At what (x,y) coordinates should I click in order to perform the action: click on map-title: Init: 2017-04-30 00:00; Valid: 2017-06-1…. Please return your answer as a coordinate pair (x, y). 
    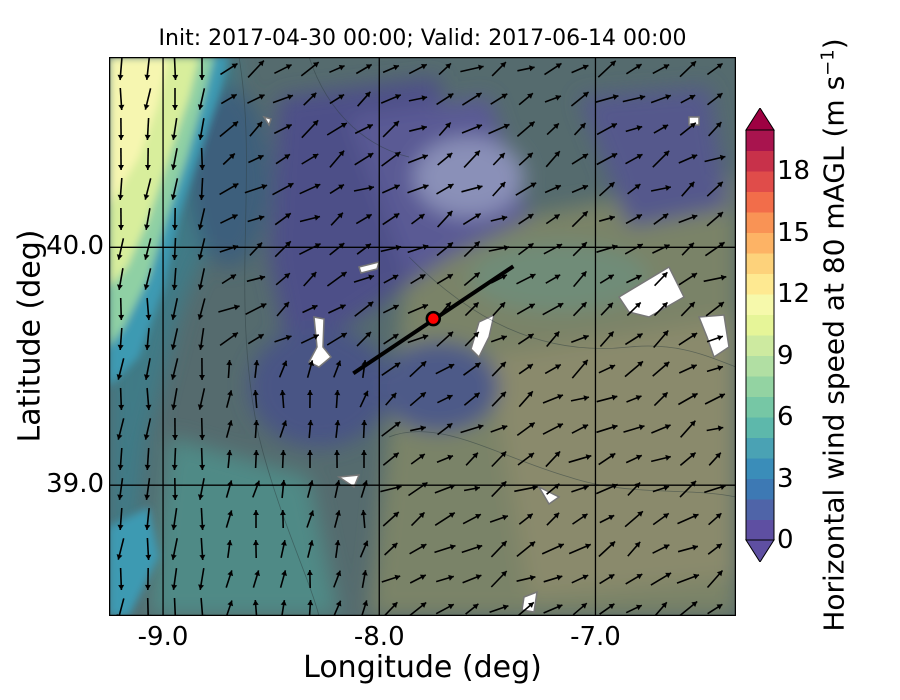
    Looking at the image, I should click on (422, 38).